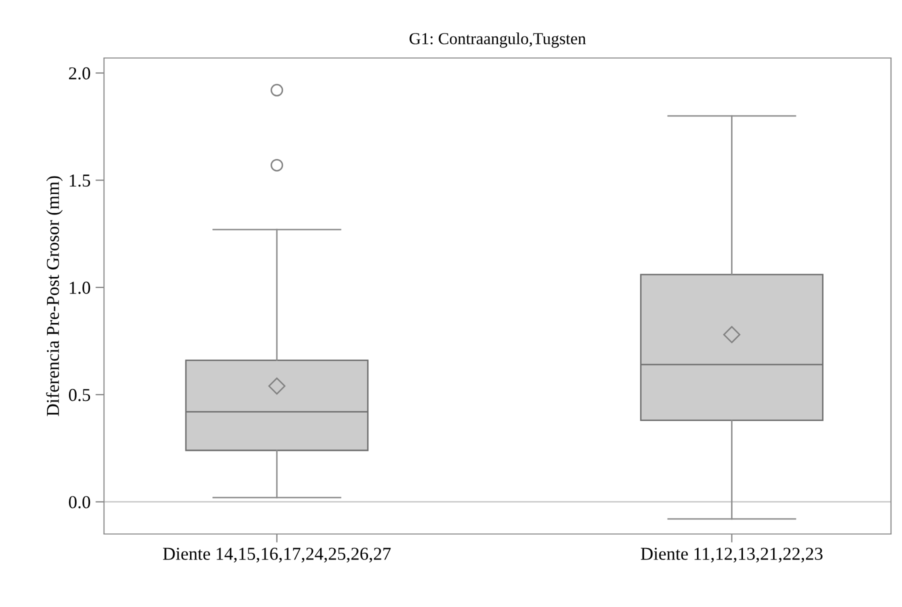 This screenshot has height=607, width=902. I want to click on y-axis-title: Diferencia Pre-Post Grosor (mm), so click(54, 296).